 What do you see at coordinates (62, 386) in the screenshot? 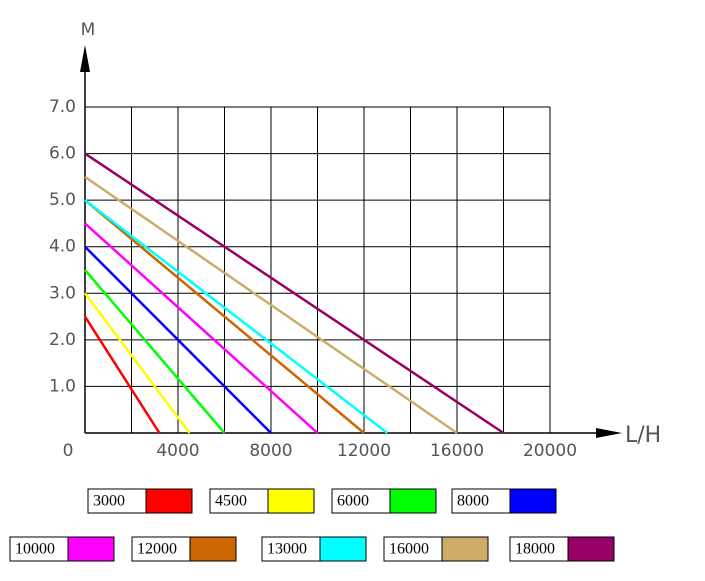
I see `y-tick-label: 1.0` at bounding box center [62, 386].